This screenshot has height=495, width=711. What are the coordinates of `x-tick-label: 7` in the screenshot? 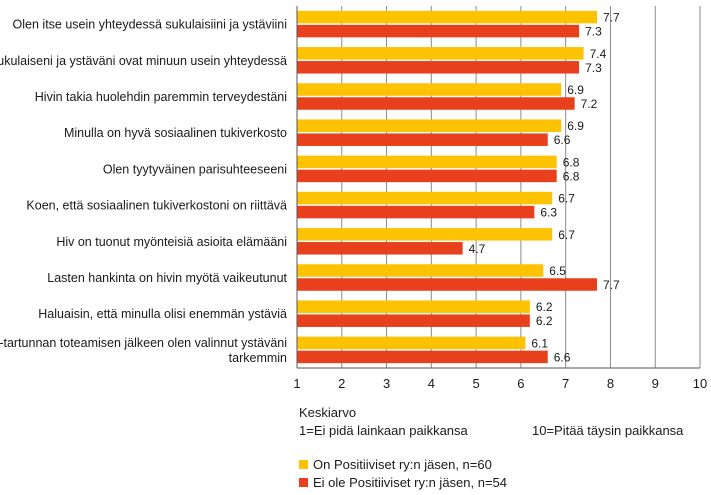 It's located at (565, 383).